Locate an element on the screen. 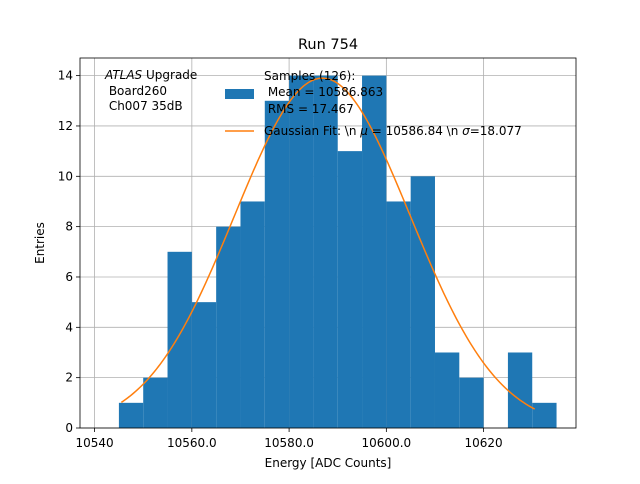  legend-fit-sigma: σ is located at coordinates (466, 131).